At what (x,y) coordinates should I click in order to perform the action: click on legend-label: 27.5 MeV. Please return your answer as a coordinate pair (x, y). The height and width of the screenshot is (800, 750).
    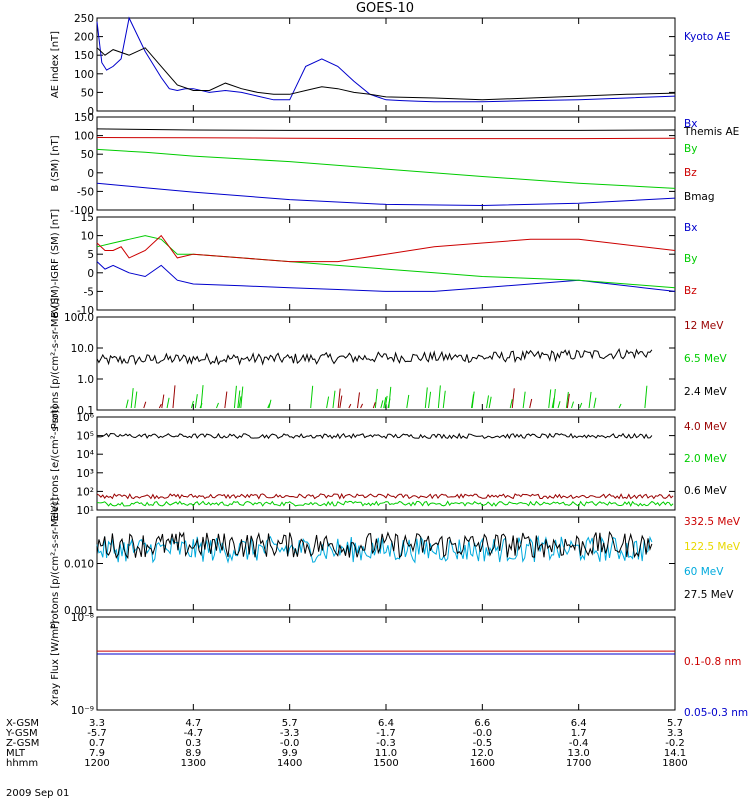
    Looking at the image, I should click on (709, 595).